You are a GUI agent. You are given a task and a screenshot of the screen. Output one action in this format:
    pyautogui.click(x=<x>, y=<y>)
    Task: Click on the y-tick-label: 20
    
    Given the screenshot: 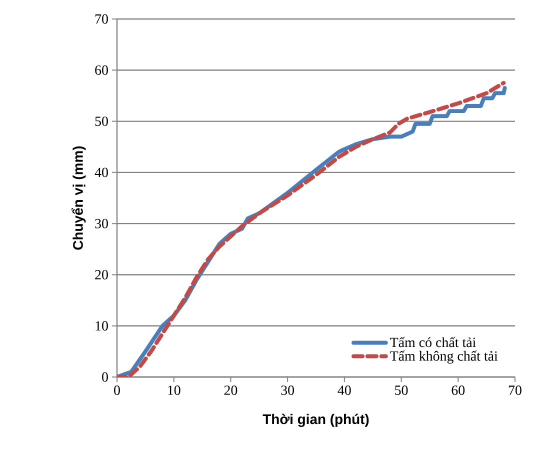 What is the action you would take?
    pyautogui.click(x=101, y=275)
    